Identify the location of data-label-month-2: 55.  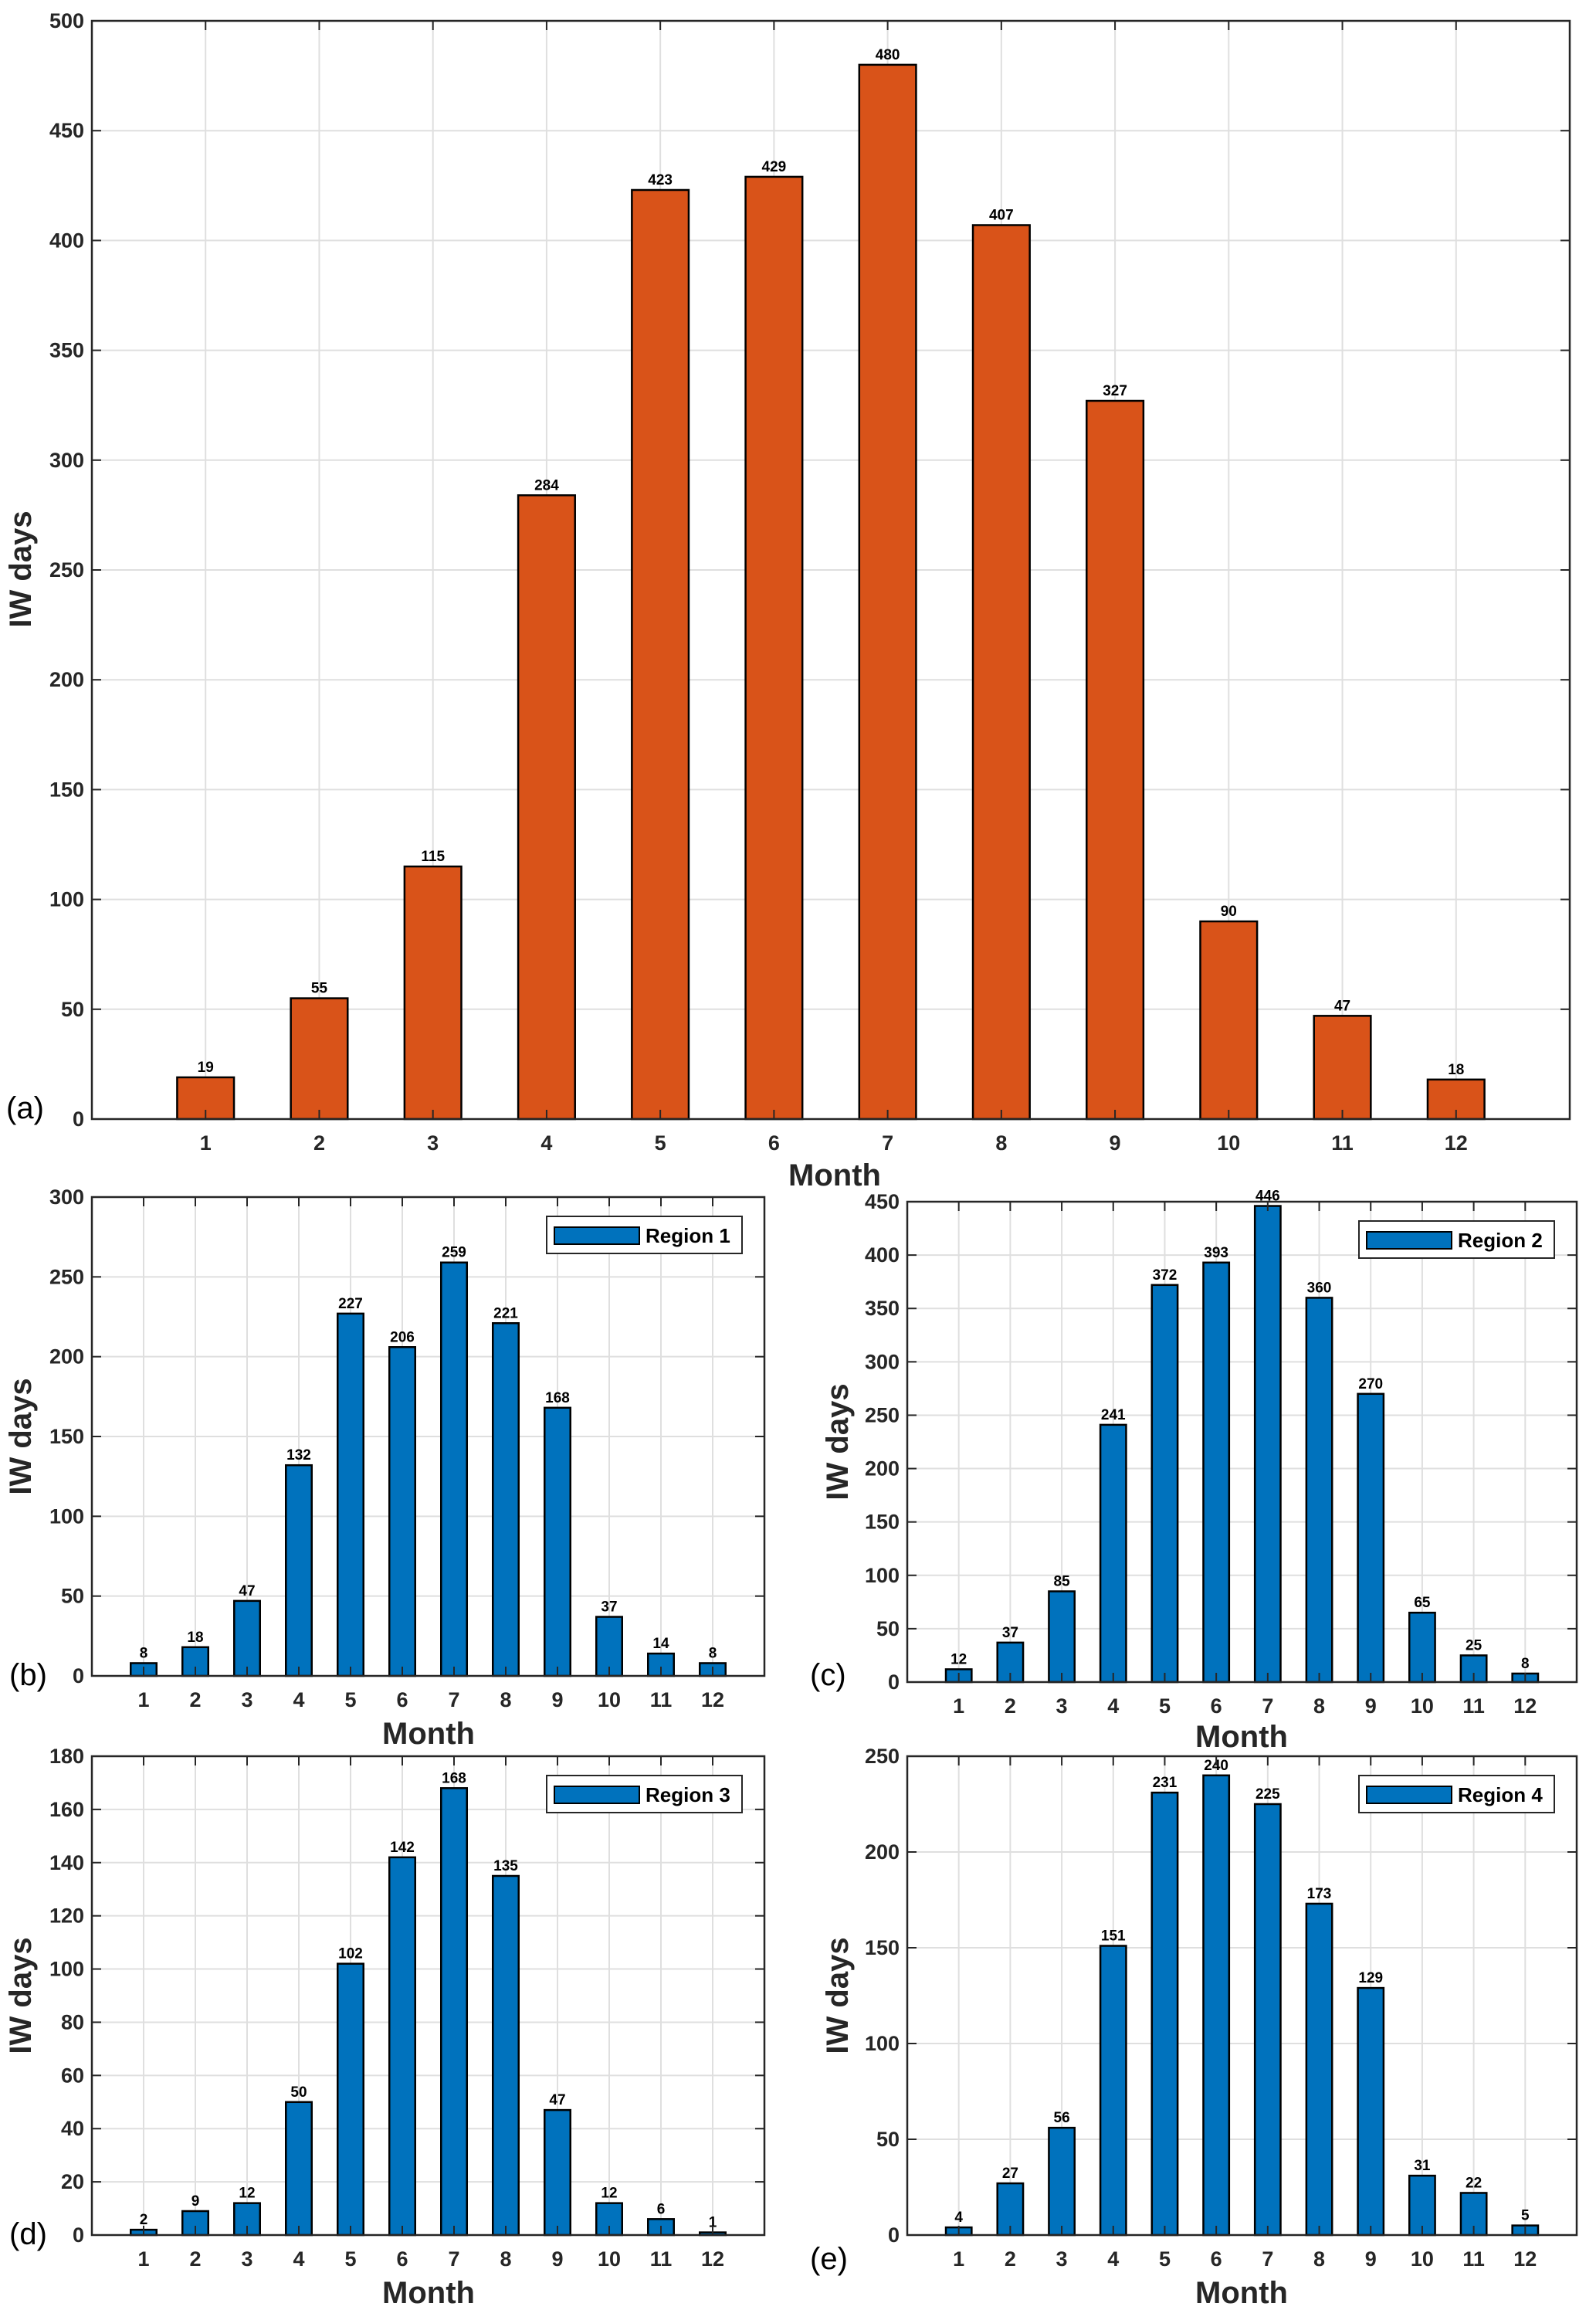
(319, 989).